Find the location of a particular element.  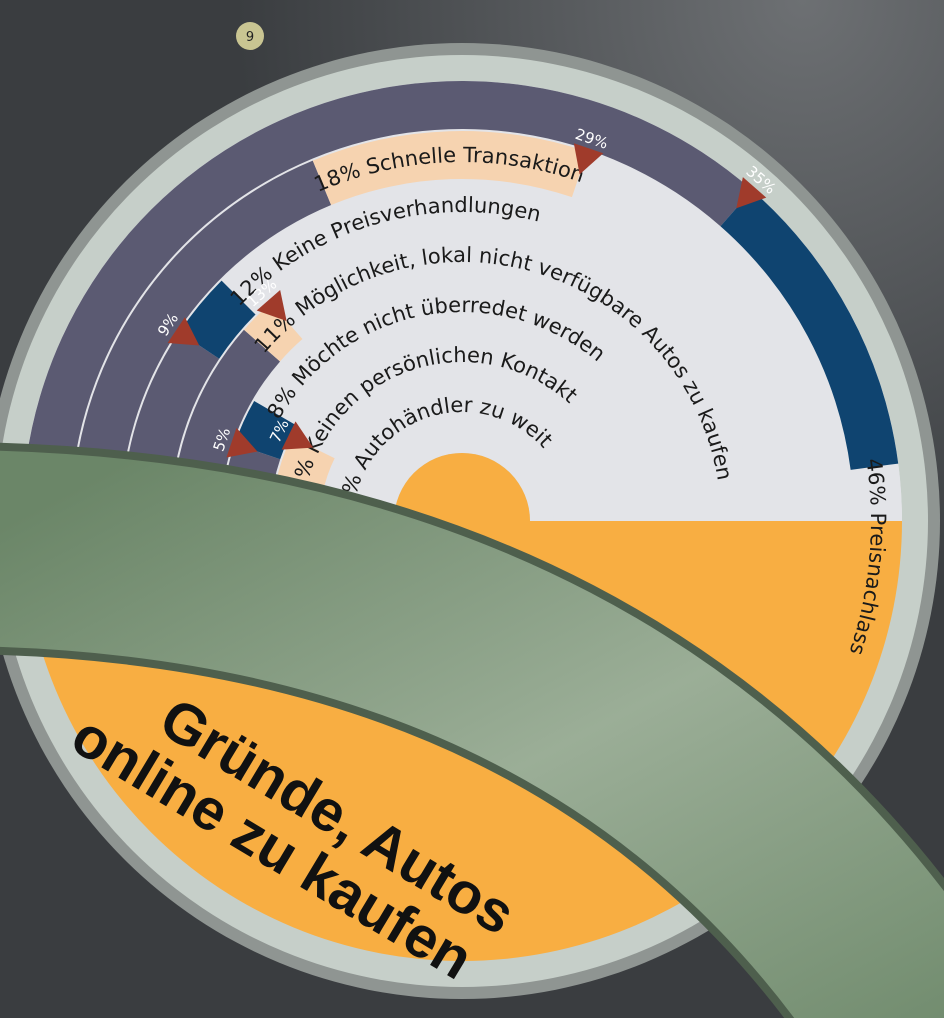

page-badge is located at coordinates (250, 36).